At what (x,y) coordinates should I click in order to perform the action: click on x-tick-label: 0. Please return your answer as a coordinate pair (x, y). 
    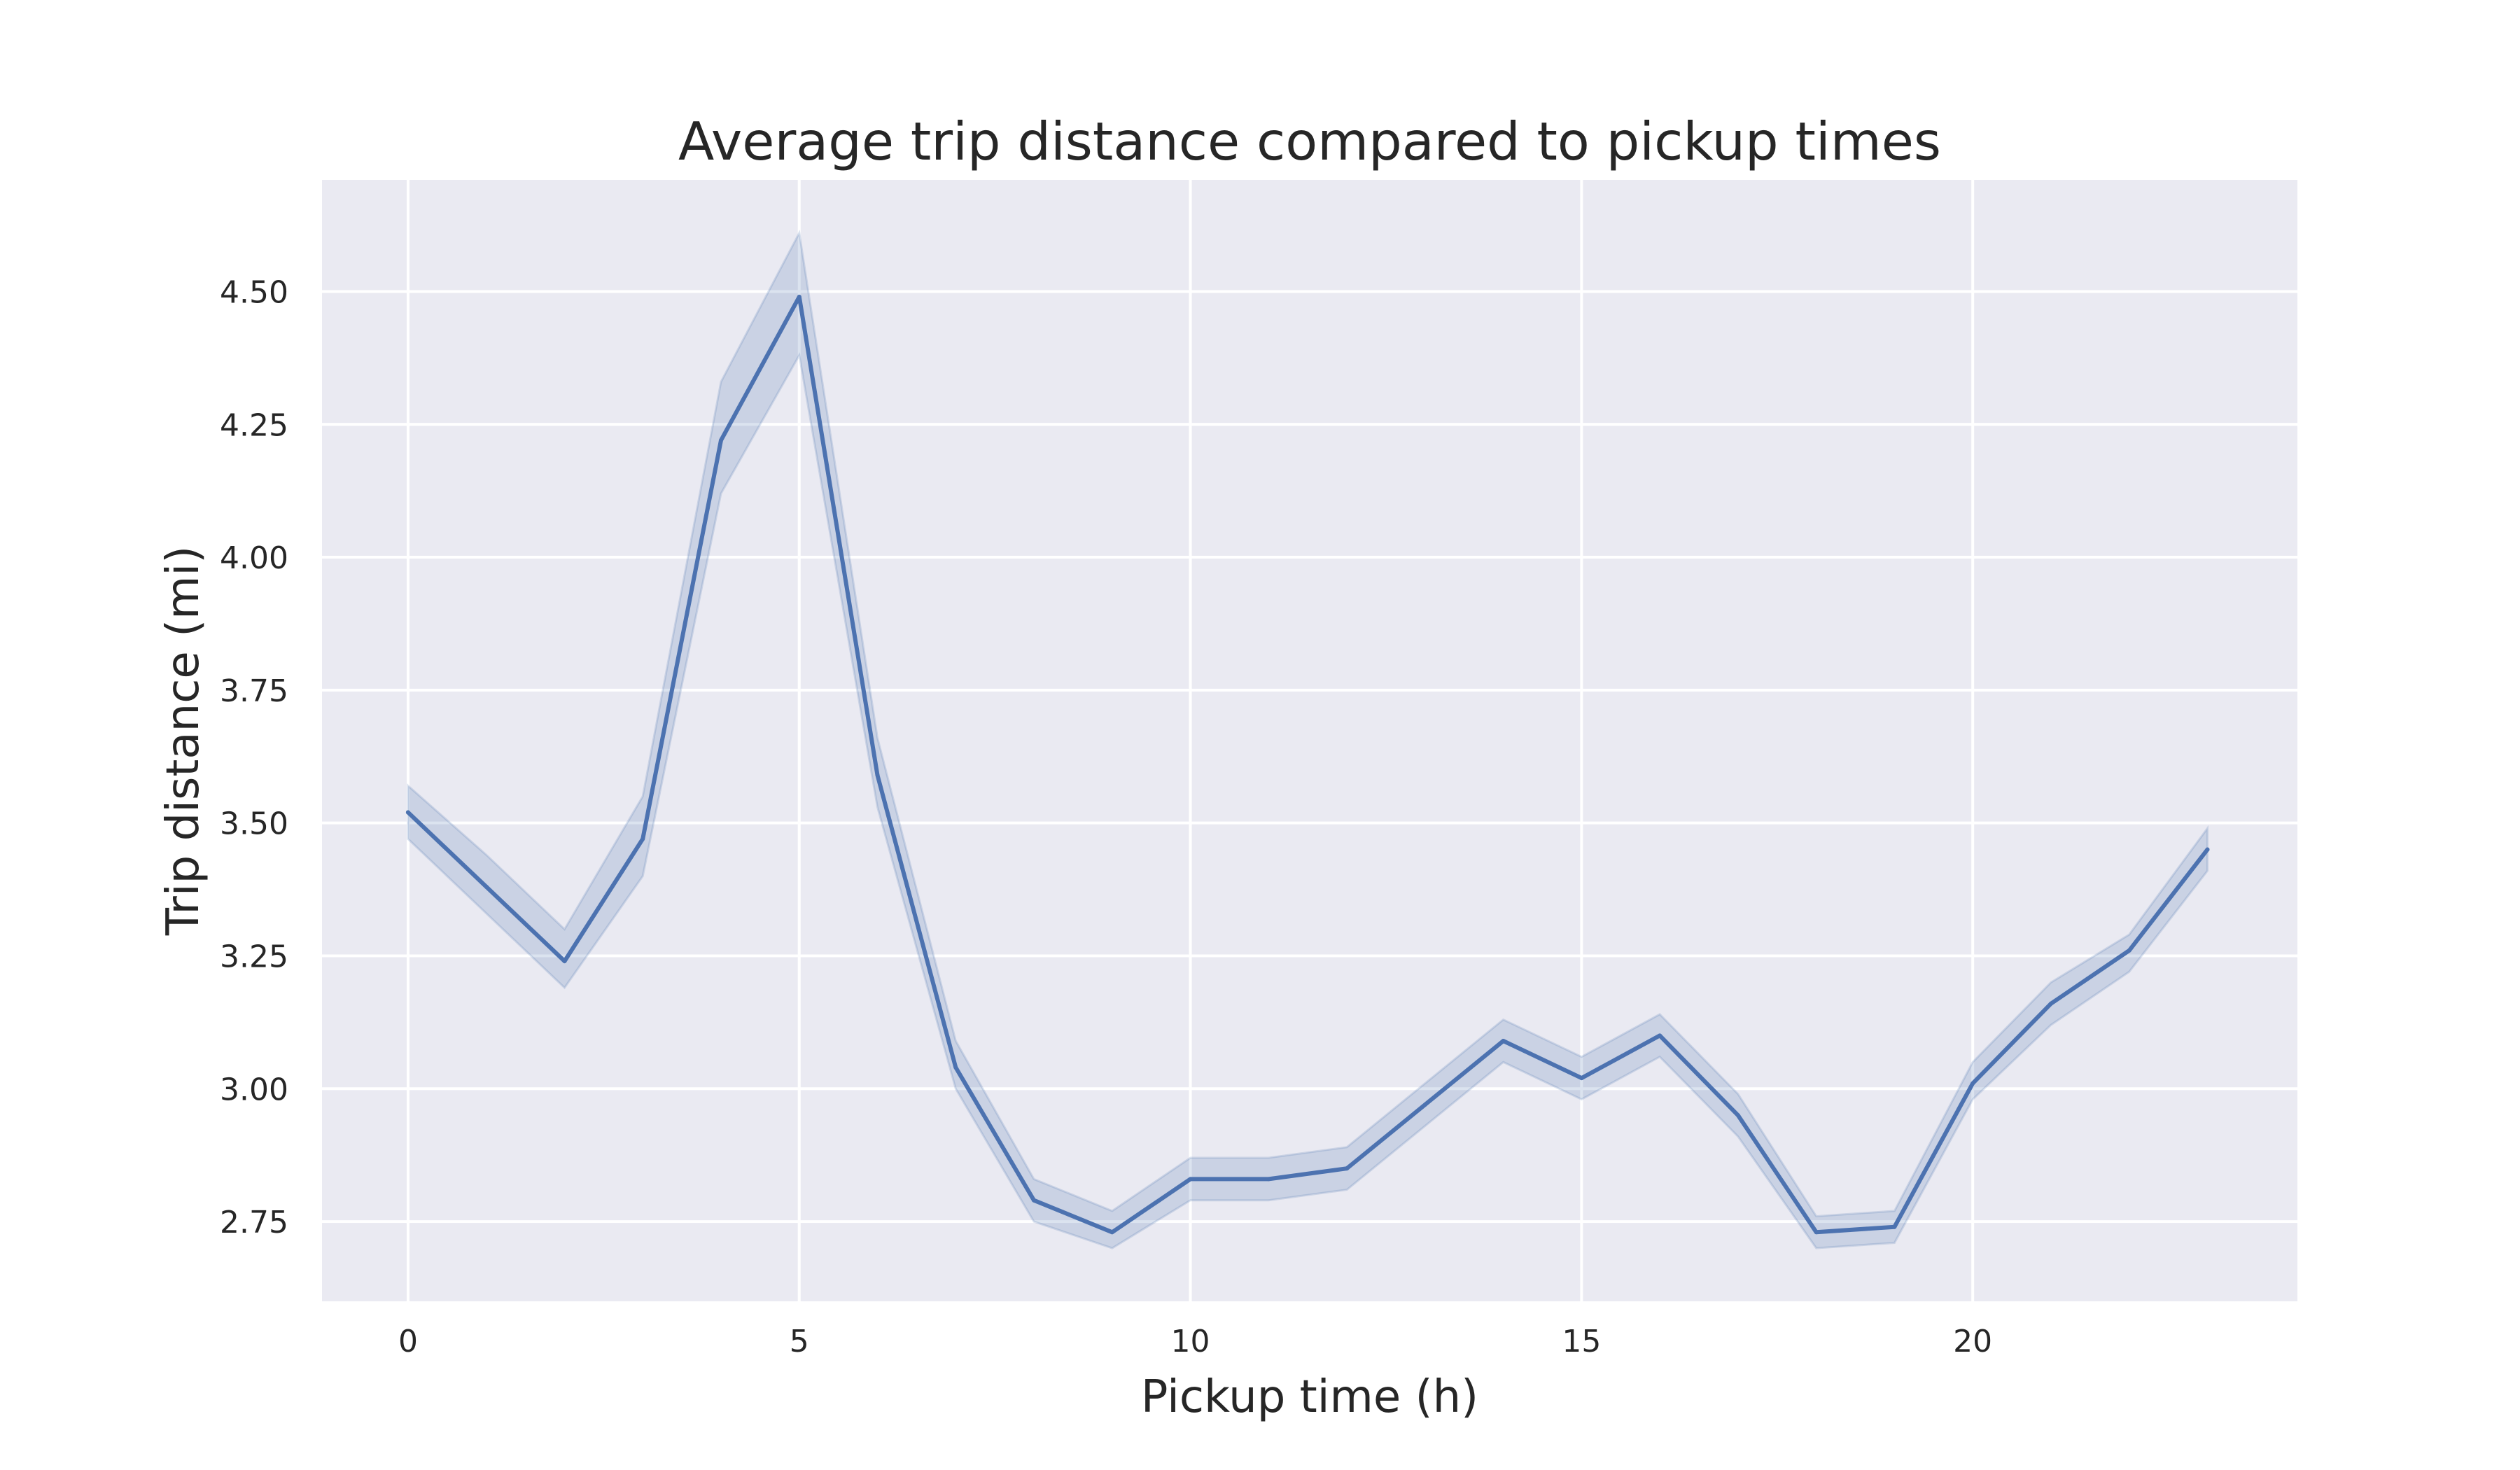
    Looking at the image, I should click on (408, 1341).